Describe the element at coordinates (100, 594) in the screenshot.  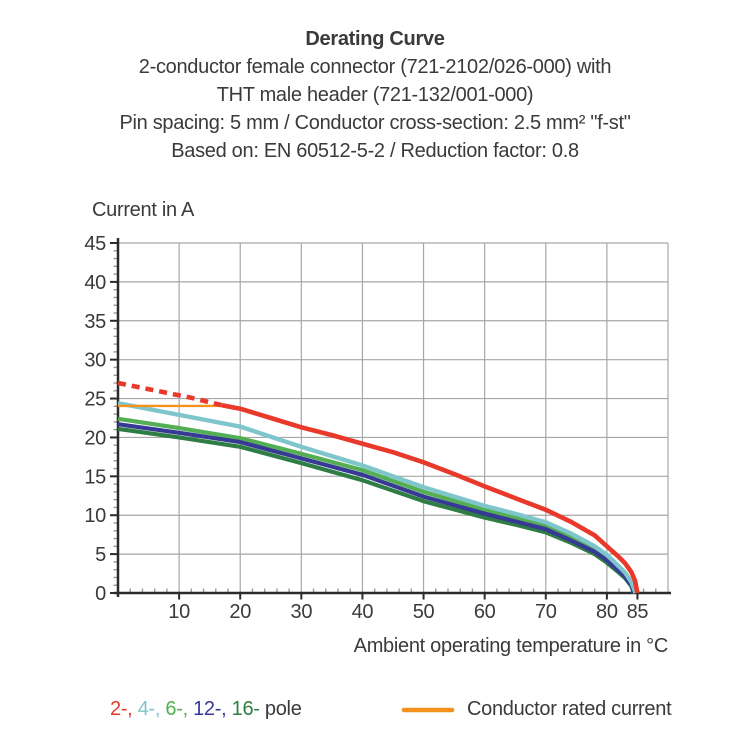
I see `y-tick-label: 0` at that location.